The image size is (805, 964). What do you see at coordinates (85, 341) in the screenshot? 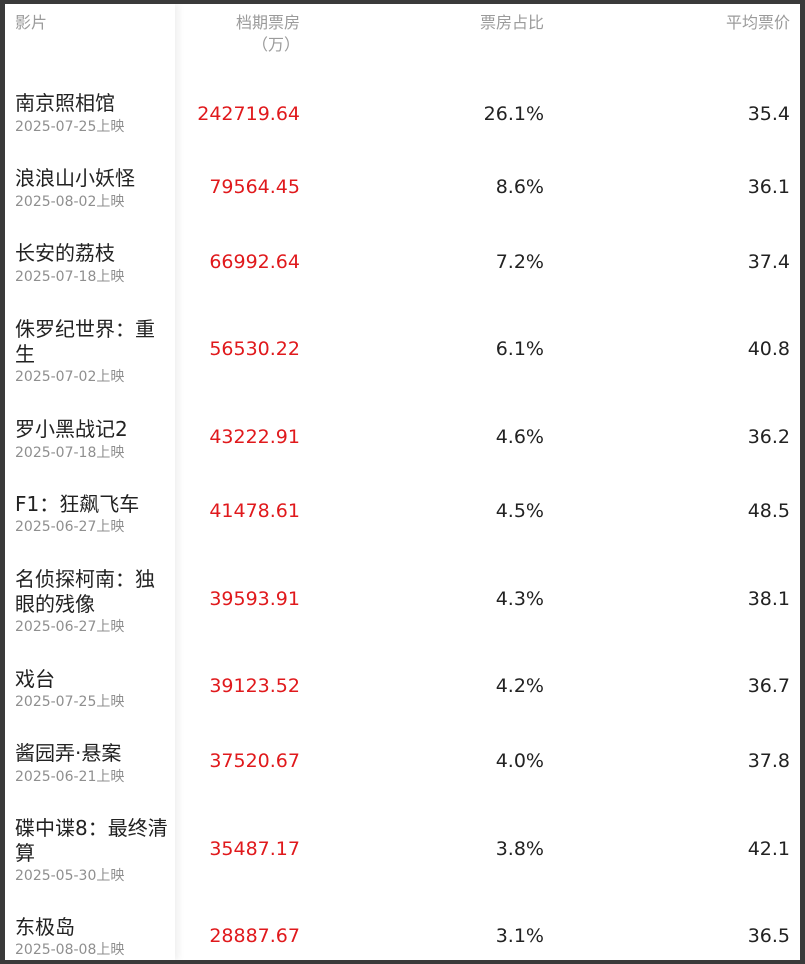
I see `movie-title: 侏罗纪世界：重生` at bounding box center [85, 341].